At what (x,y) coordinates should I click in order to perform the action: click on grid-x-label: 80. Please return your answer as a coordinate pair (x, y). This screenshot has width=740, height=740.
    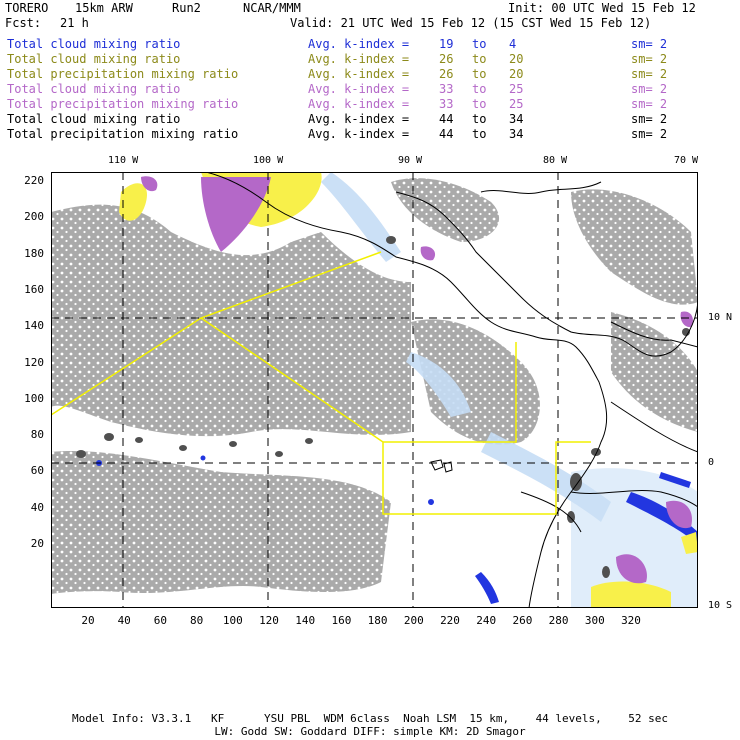
    Looking at the image, I should click on (196, 620).